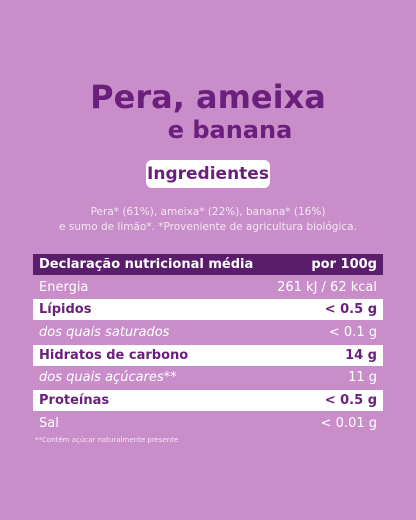 This screenshot has width=416, height=520. I want to click on value-cell: < 0.01 g, so click(348, 423).